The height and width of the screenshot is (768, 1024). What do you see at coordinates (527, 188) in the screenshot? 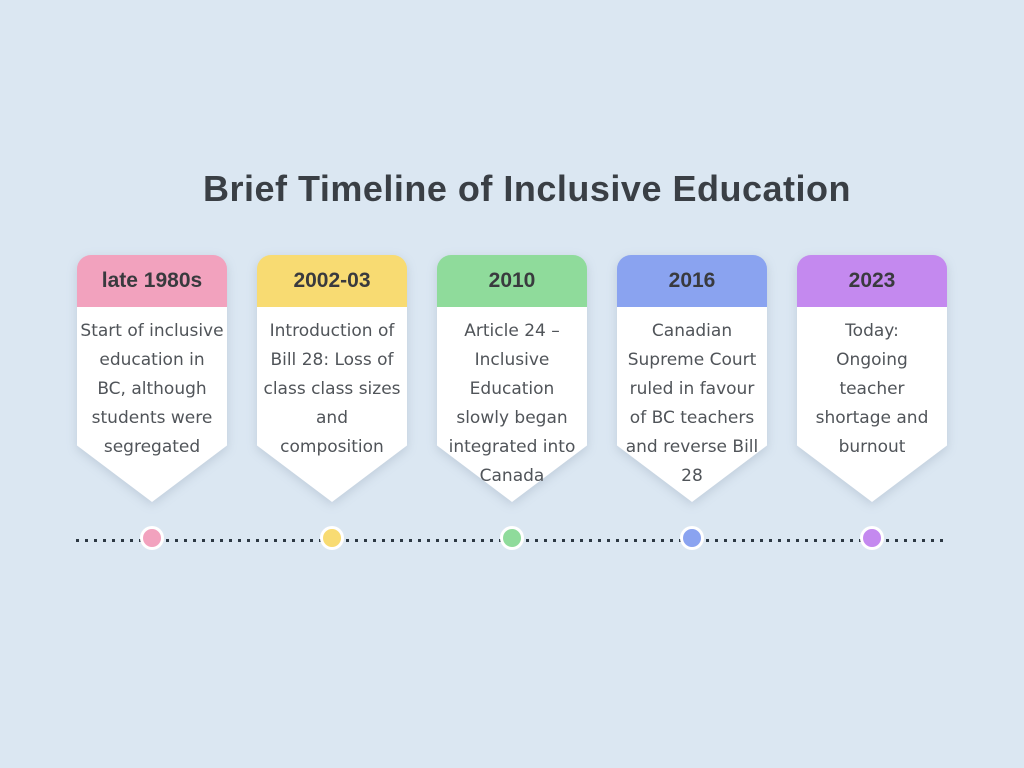
I see `page-title: Brief Timeline of Inclusive Education` at bounding box center [527, 188].